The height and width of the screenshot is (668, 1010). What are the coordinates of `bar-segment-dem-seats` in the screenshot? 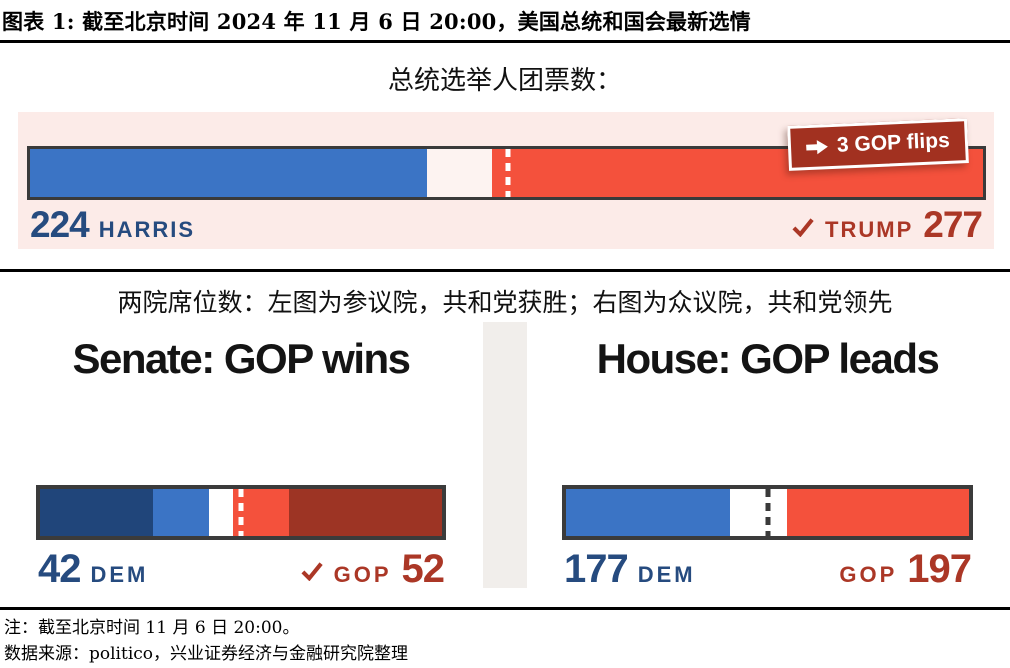 It's located at (648, 512).